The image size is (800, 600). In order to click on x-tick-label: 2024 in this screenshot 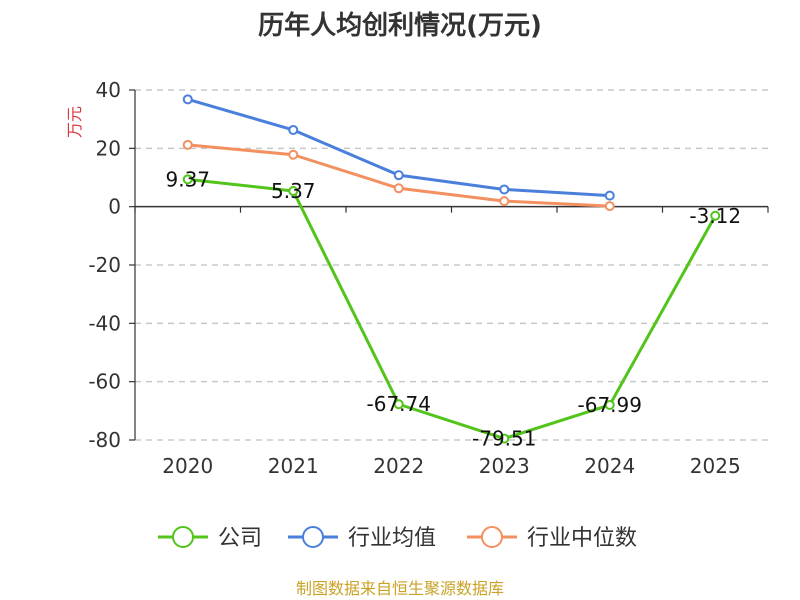, I will do `click(609, 466)`.